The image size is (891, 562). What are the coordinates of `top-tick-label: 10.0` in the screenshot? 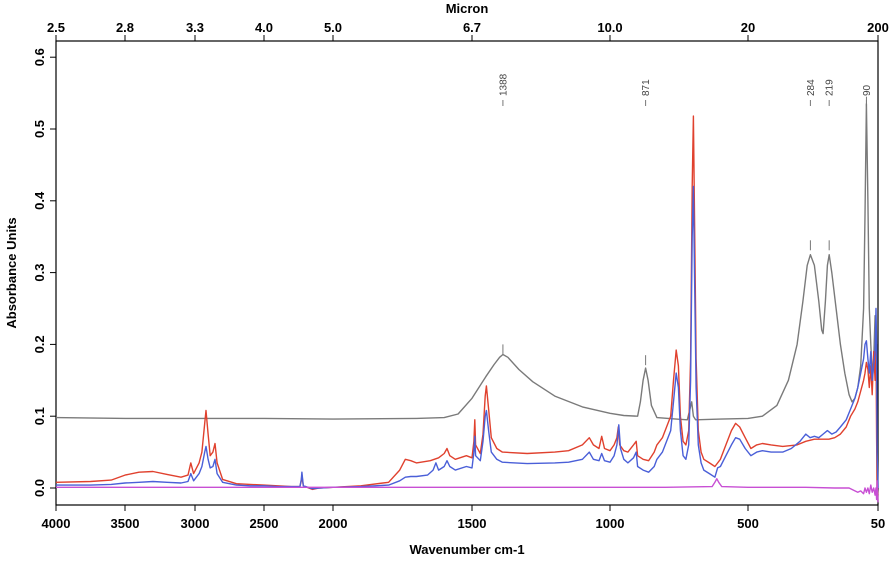 It's located at (609, 27).